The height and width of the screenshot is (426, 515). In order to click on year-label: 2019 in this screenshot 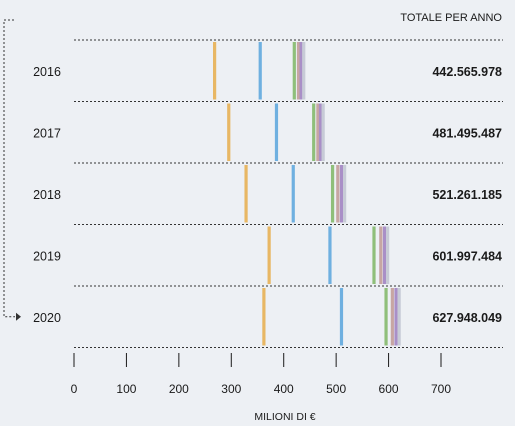, I will do `click(47, 256)`.